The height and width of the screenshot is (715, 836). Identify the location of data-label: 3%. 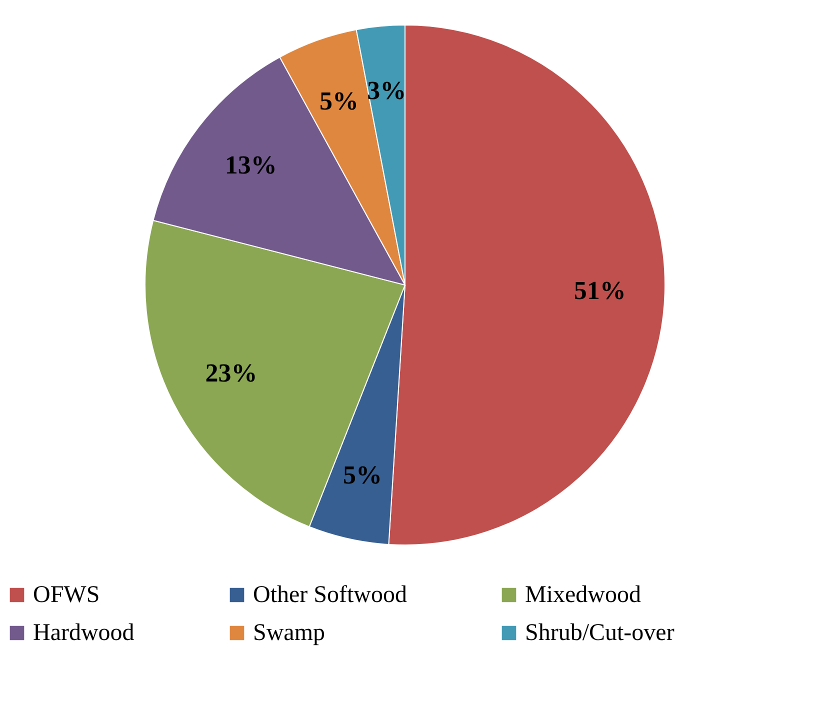
(386, 90).